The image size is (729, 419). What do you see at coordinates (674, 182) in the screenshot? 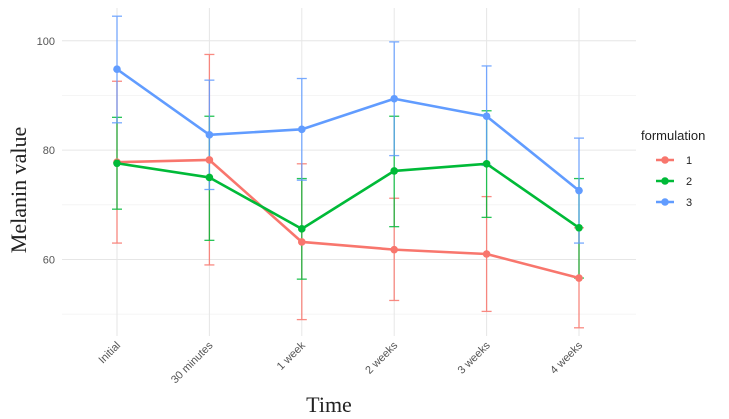
I see `legend-item-2: 2` at bounding box center [674, 182].